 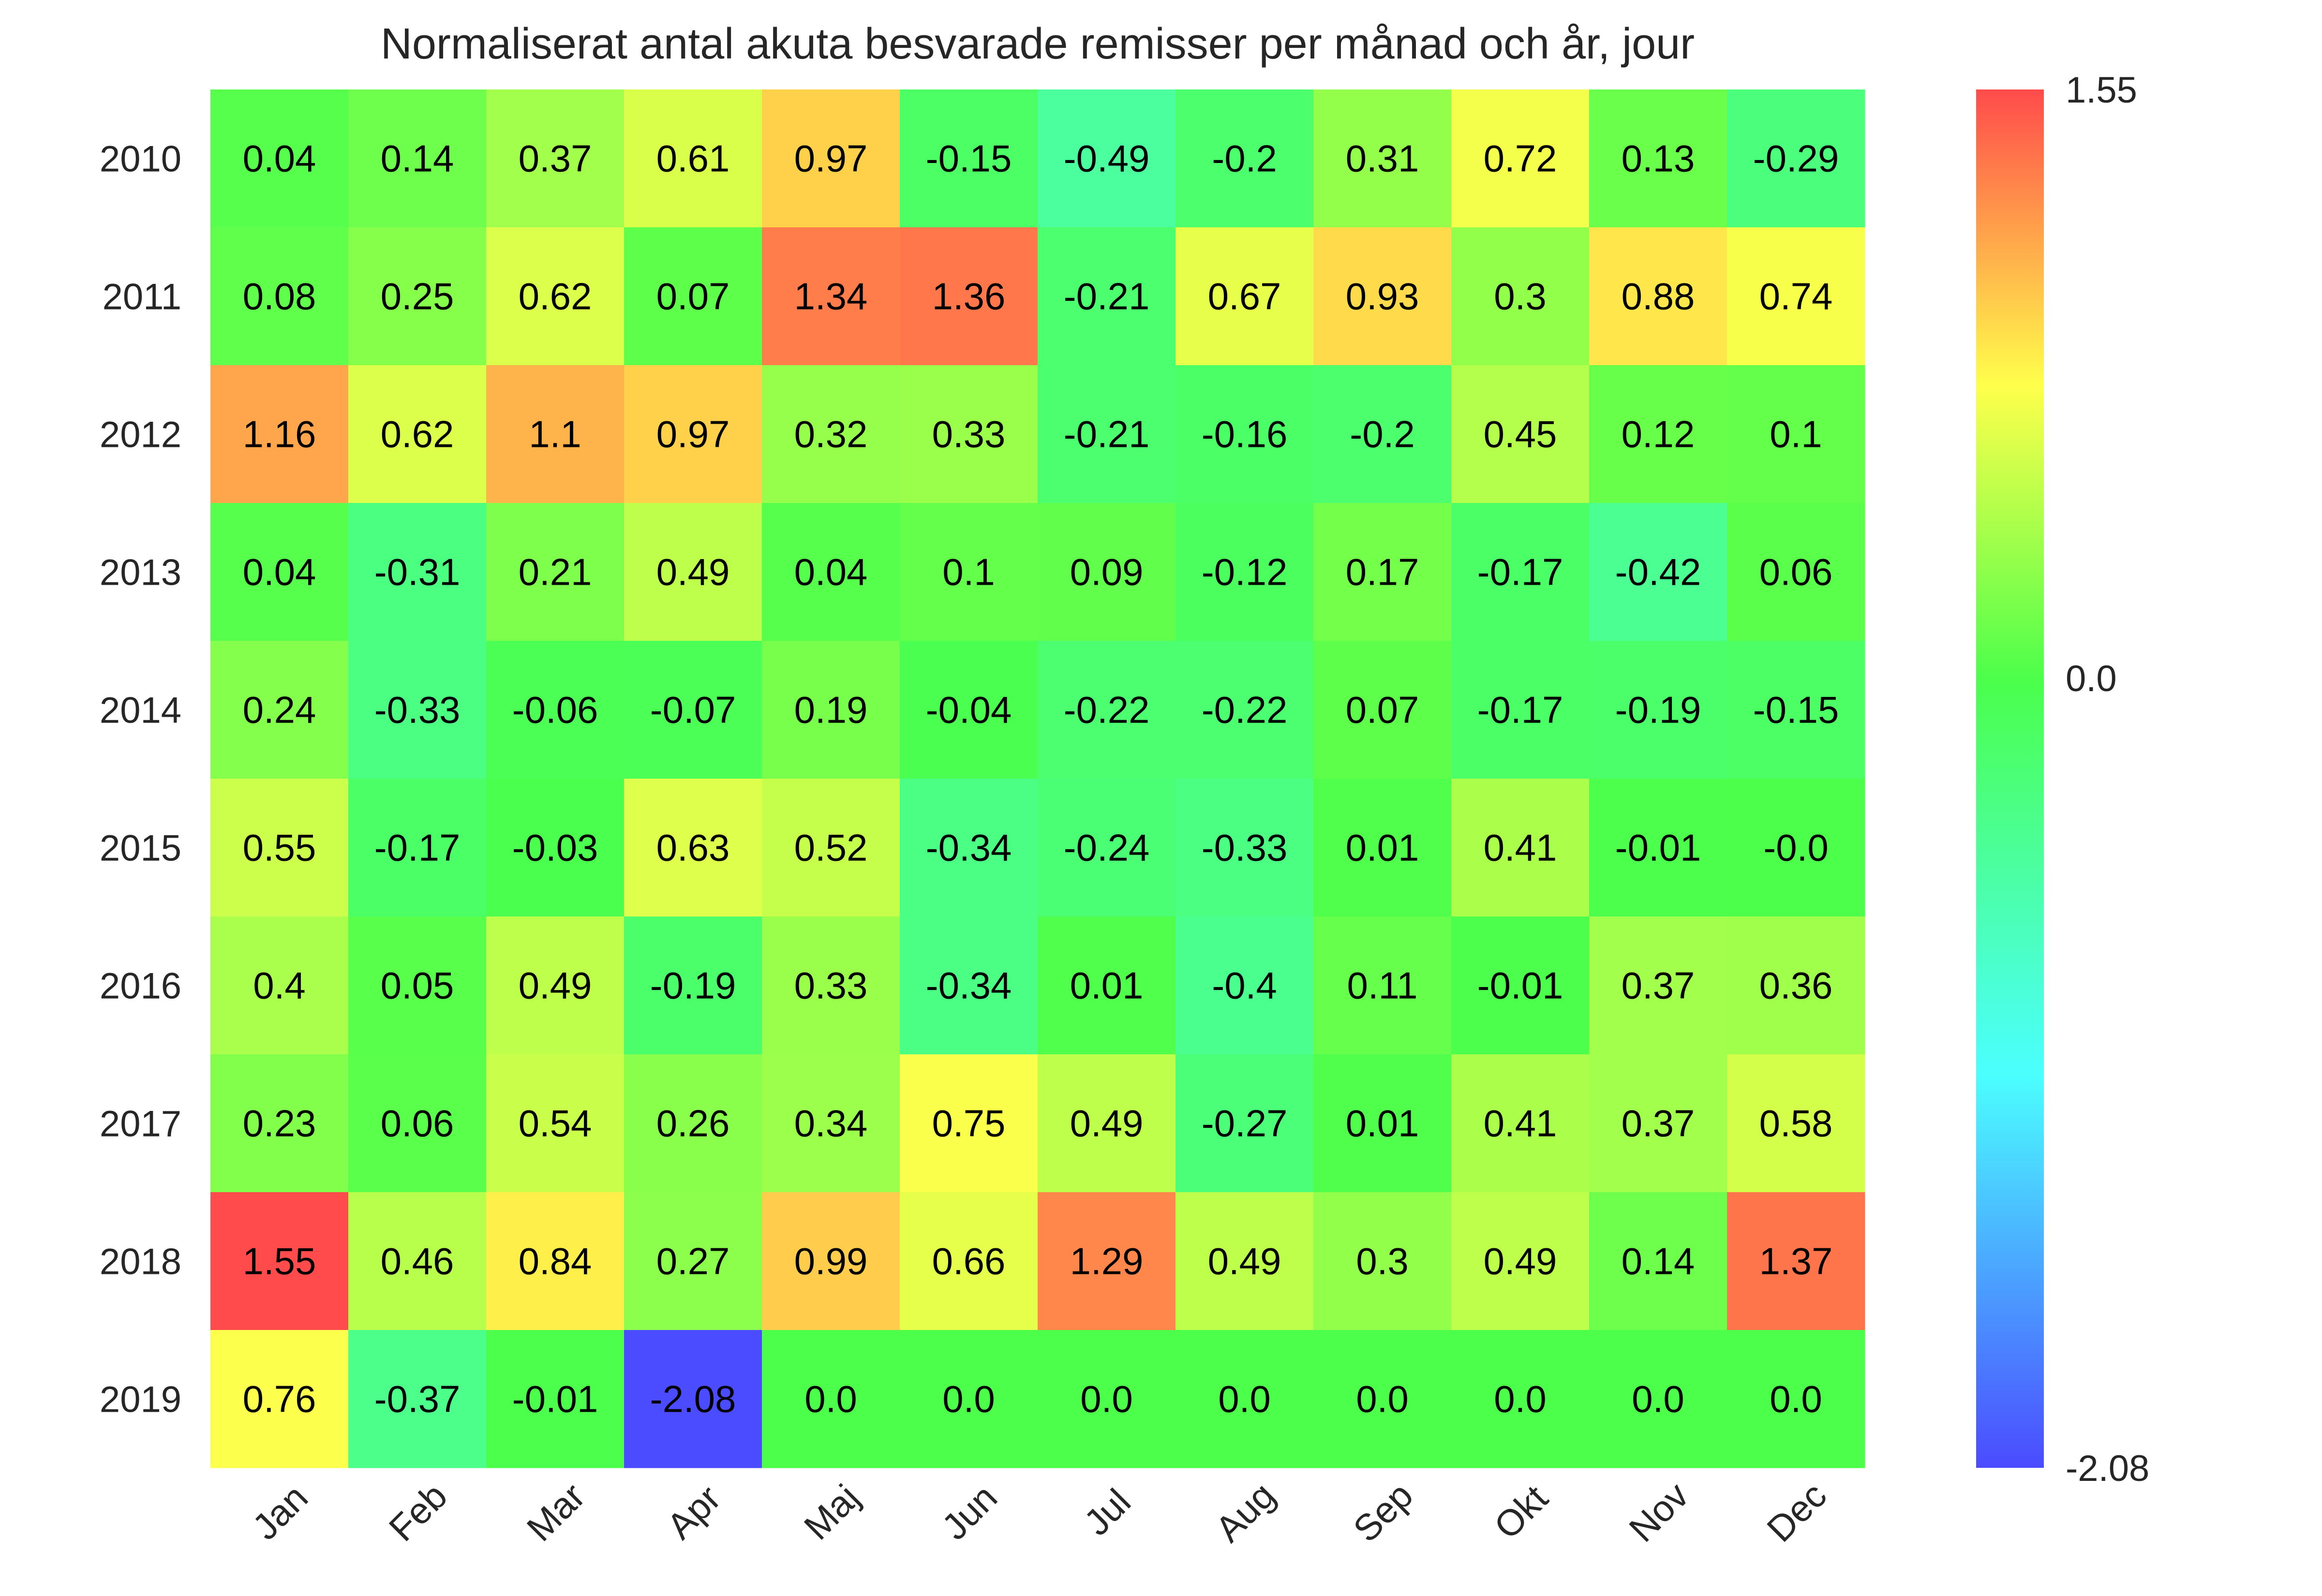 I want to click on cell-value-label: 0.97, so click(x=831, y=158).